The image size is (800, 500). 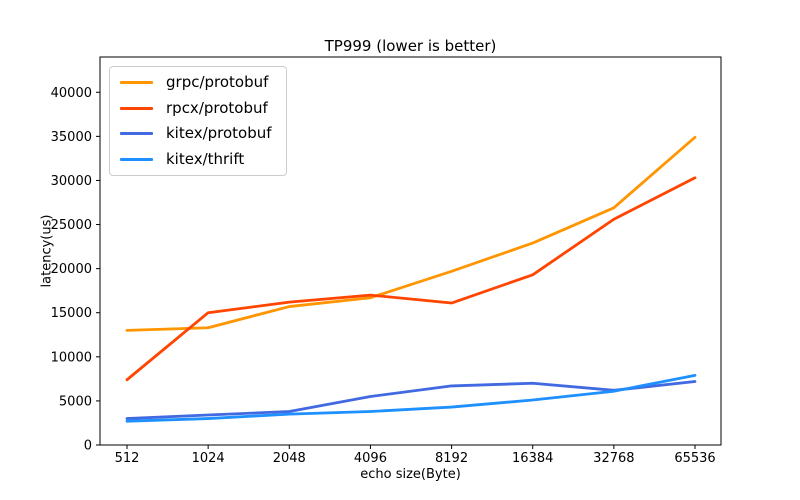 I want to click on x-tick-label: 1024, so click(x=208, y=458).